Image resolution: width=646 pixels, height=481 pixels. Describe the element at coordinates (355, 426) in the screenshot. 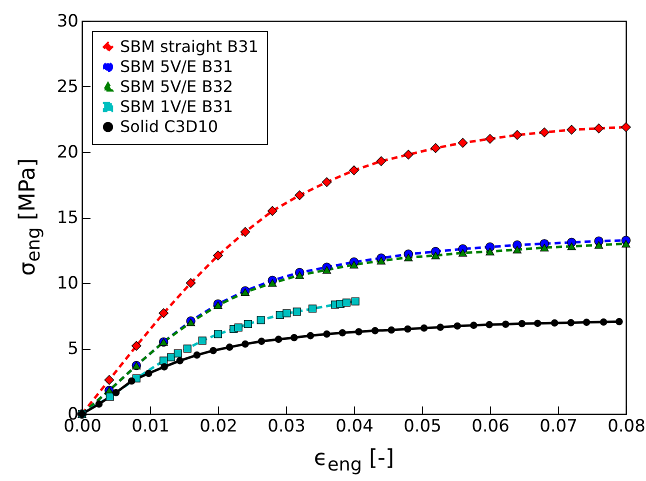

I see `x-tick-label: 0.04` at that location.